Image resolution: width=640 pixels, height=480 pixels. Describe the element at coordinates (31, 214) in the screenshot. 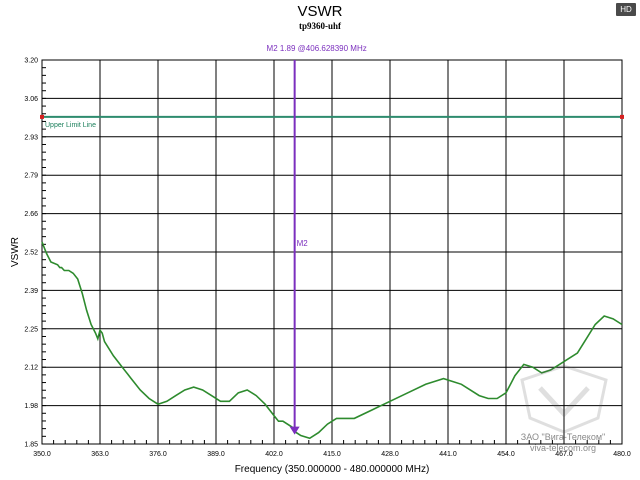

I see `y-tick-label: 2.66` at that location.